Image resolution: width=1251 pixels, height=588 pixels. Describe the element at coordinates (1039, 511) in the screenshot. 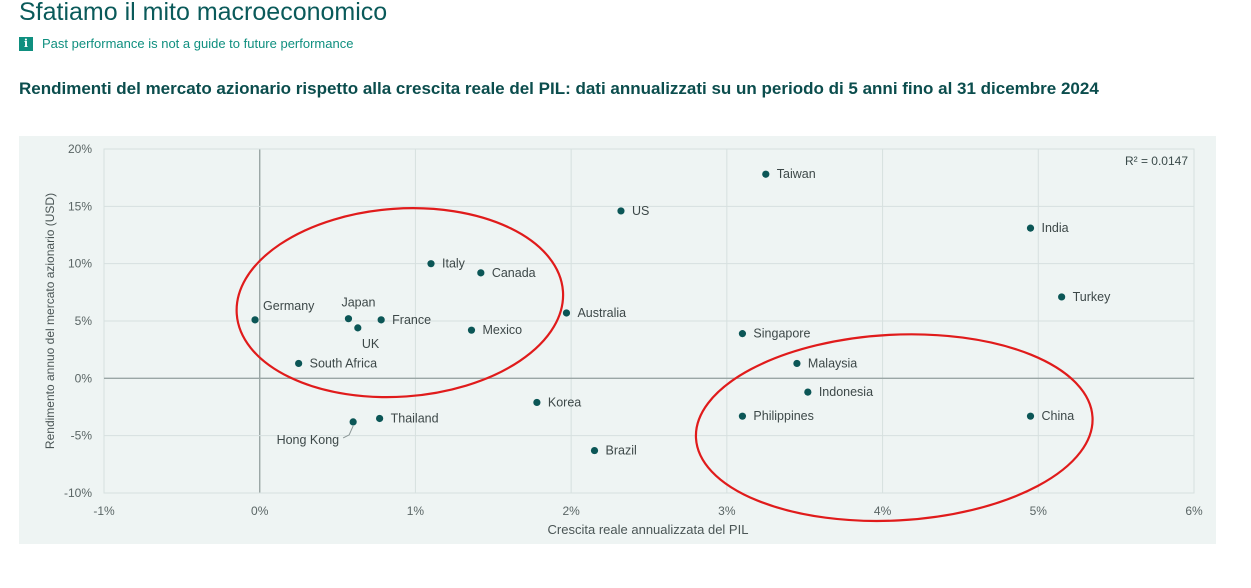

I see `x-tick-label: 5%` at that location.